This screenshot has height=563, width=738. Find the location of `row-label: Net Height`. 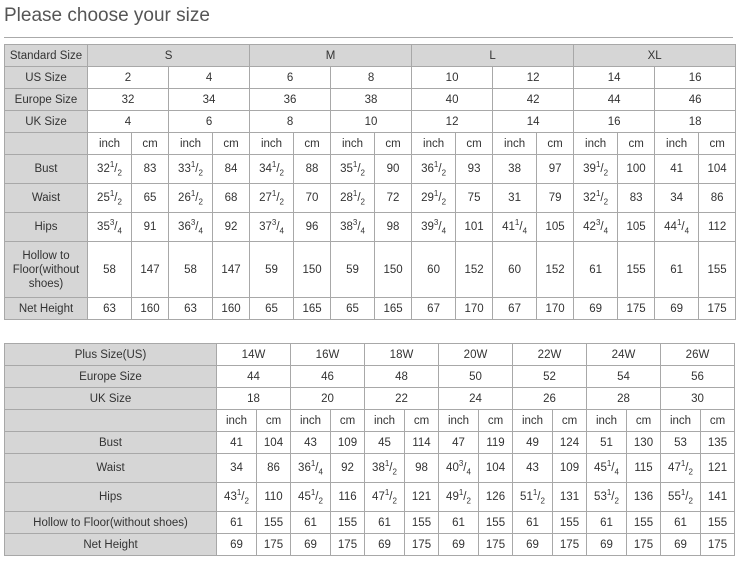

row-label: Net Height is located at coordinates (110, 544).